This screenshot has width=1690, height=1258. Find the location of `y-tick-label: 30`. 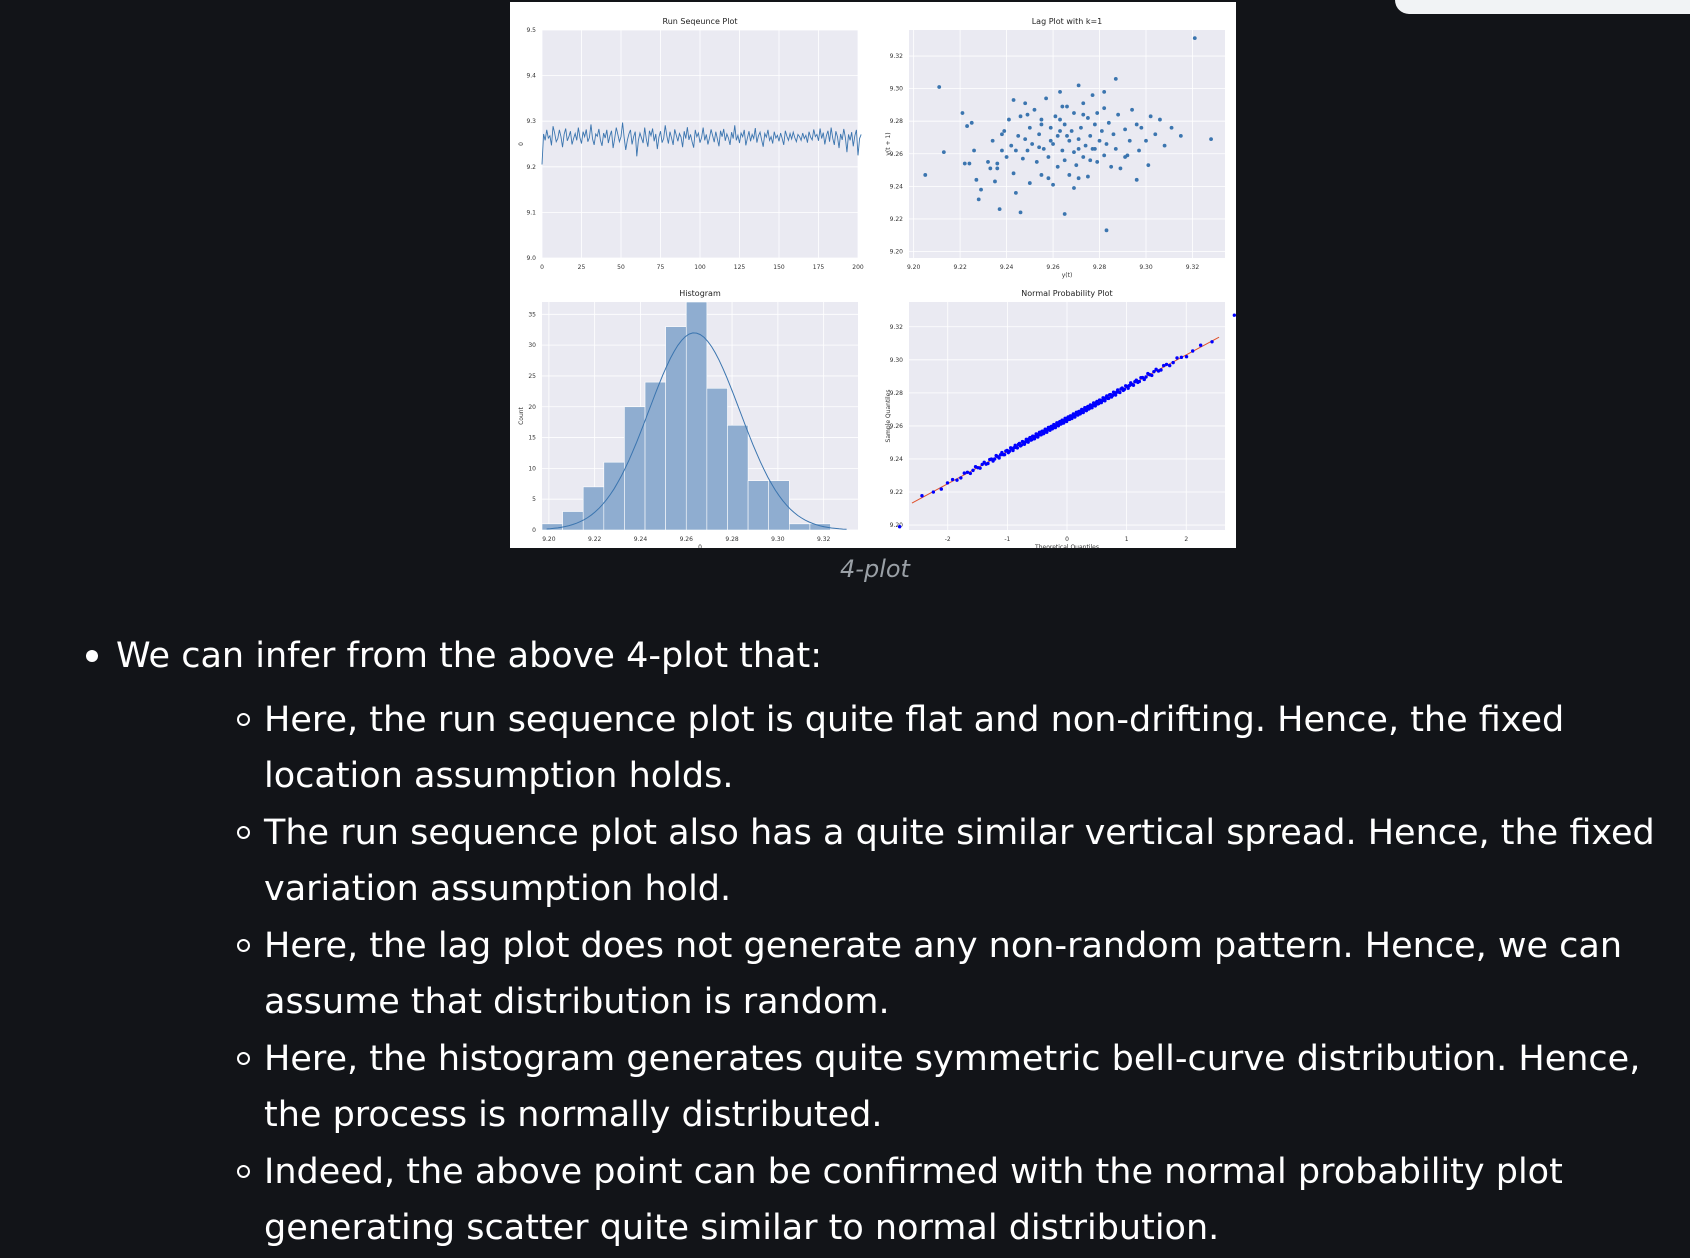

y-tick-label: 30 is located at coordinates (532, 345).